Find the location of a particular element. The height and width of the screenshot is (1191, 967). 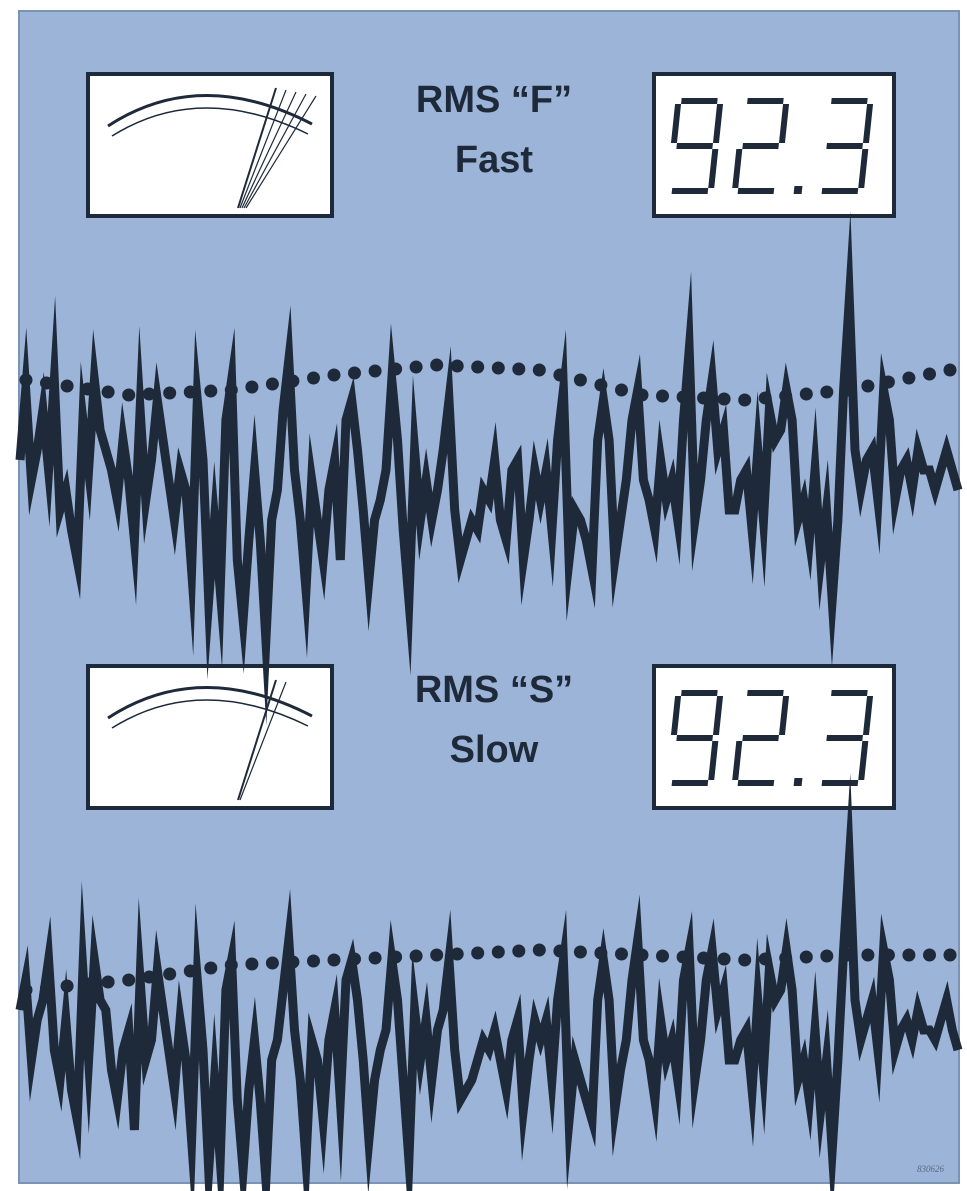

average-level-dotted-line-slow is located at coordinates (488, 970).